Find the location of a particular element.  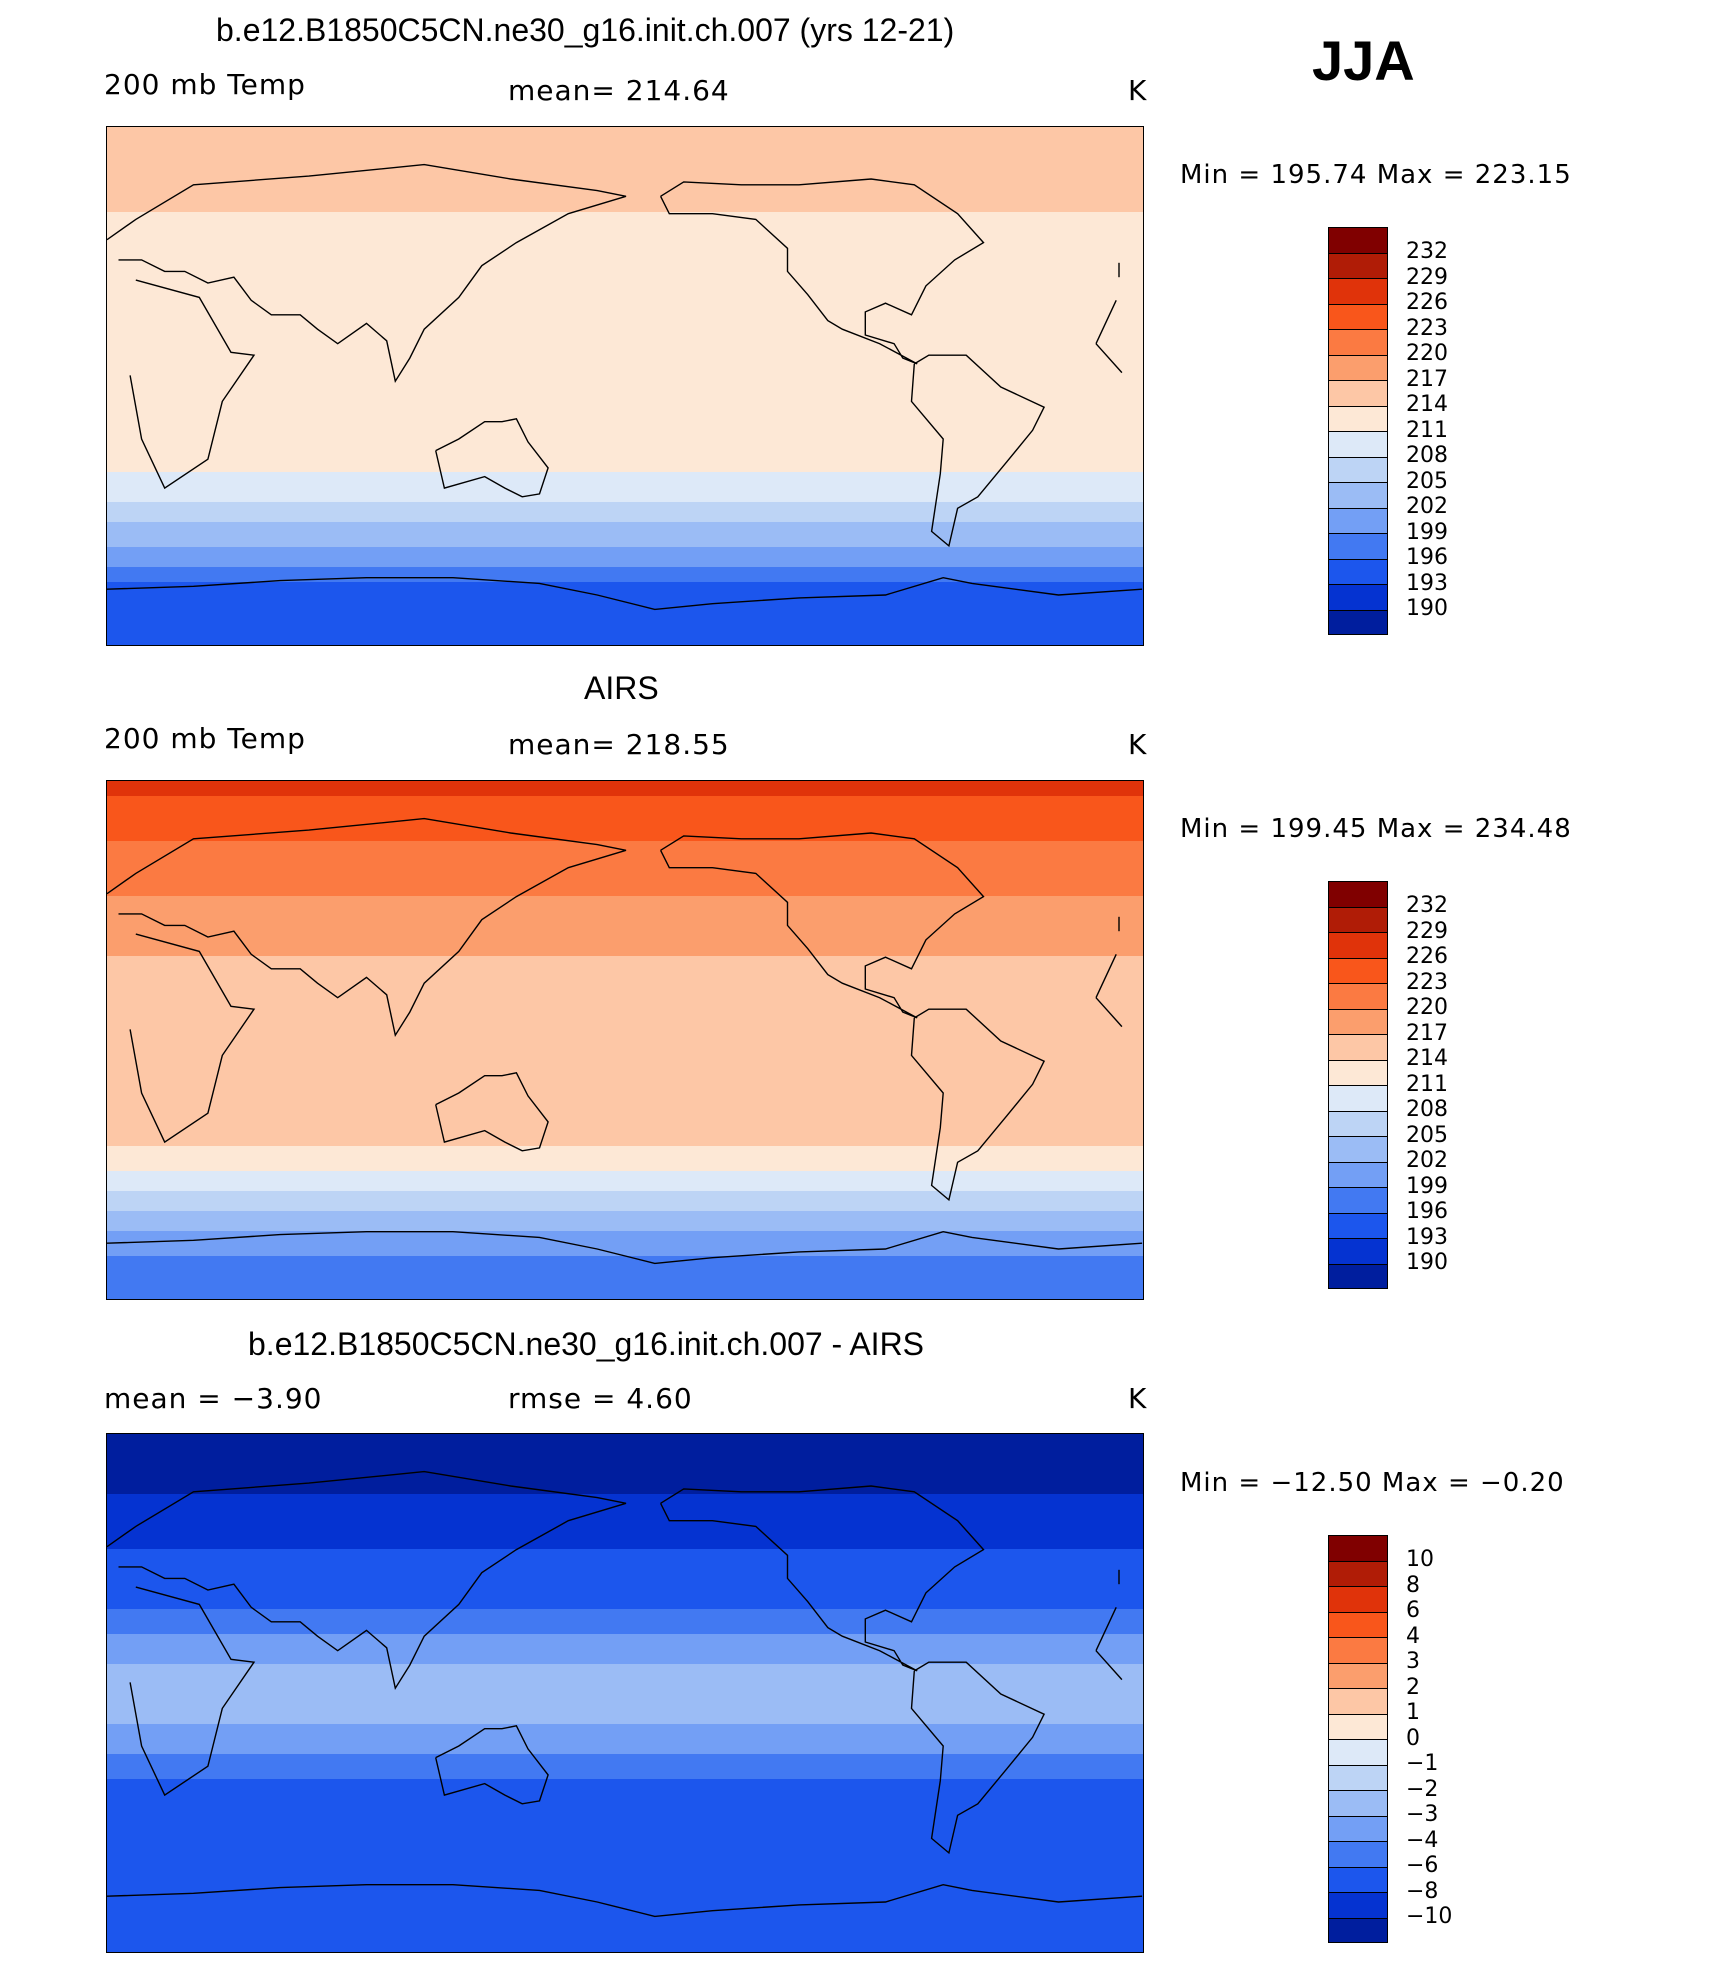

colorbar-tick-label: 8 is located at coordinates (1413, 1585).